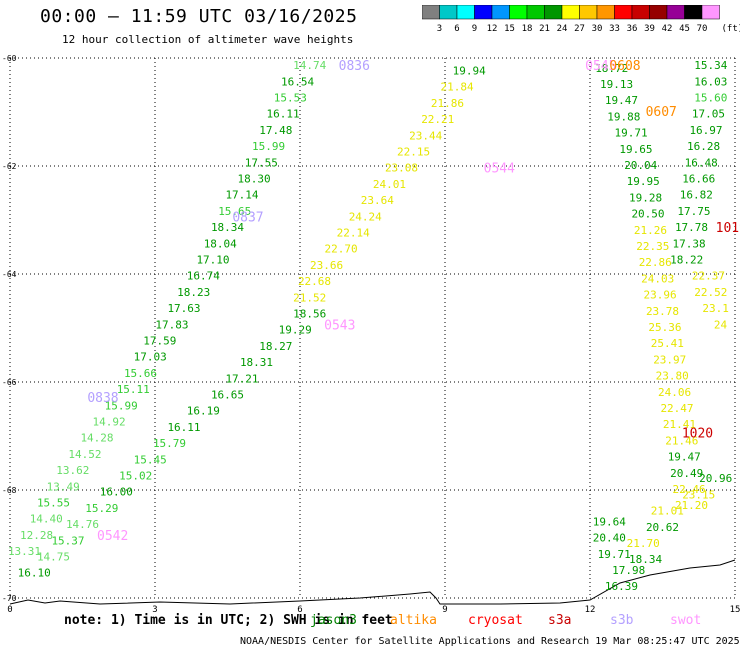 The width and height of the screenshot is (740, 650). Describe the element at coordinates (705, 130) in the screenshot. I see `swh-point: 16.97` at that location.